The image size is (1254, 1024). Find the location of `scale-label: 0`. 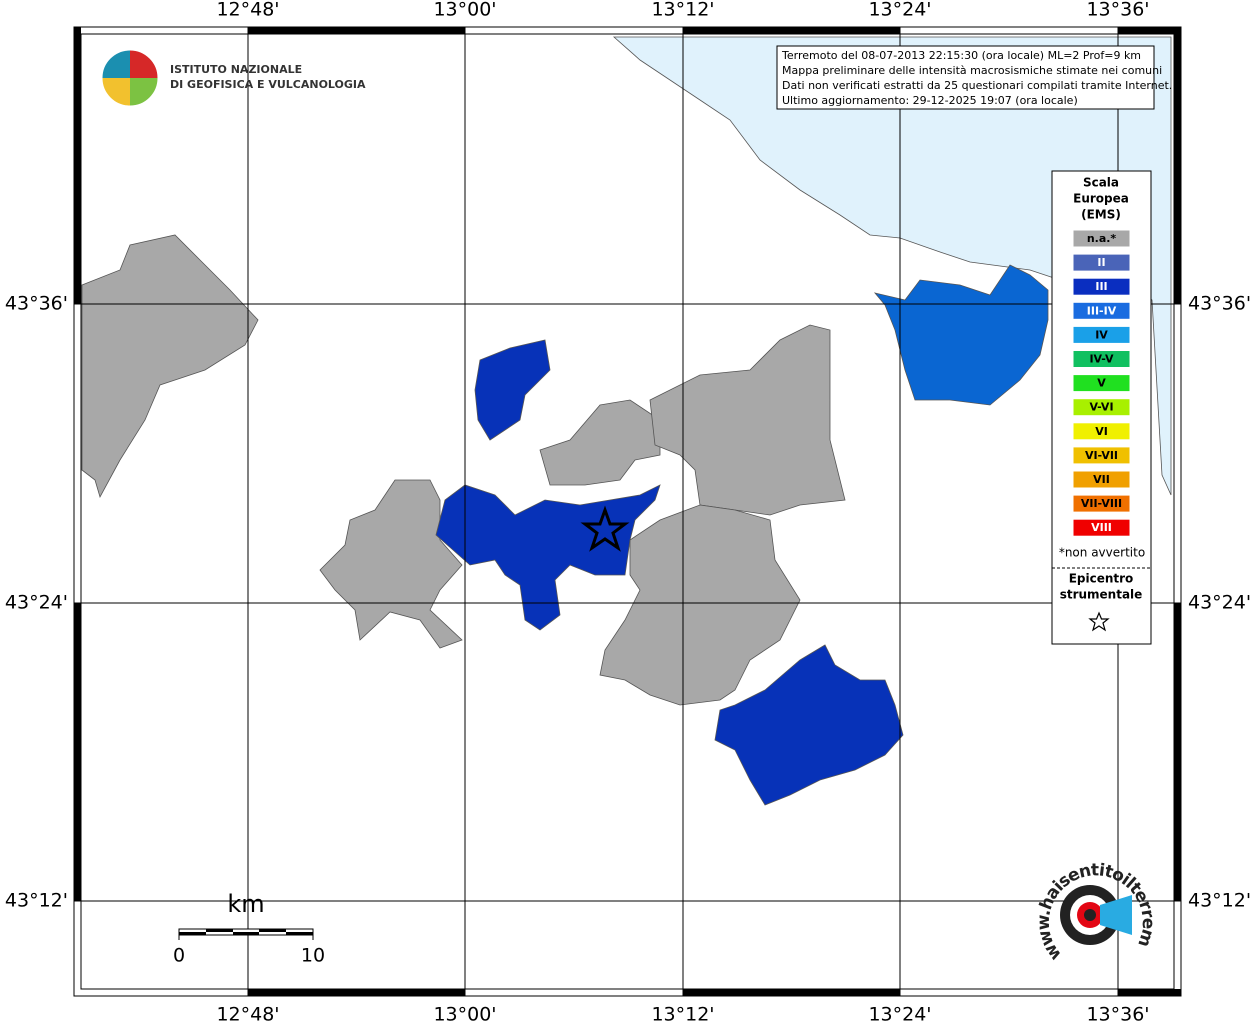

scale-label: 0 is located at coordinates (179, 956).